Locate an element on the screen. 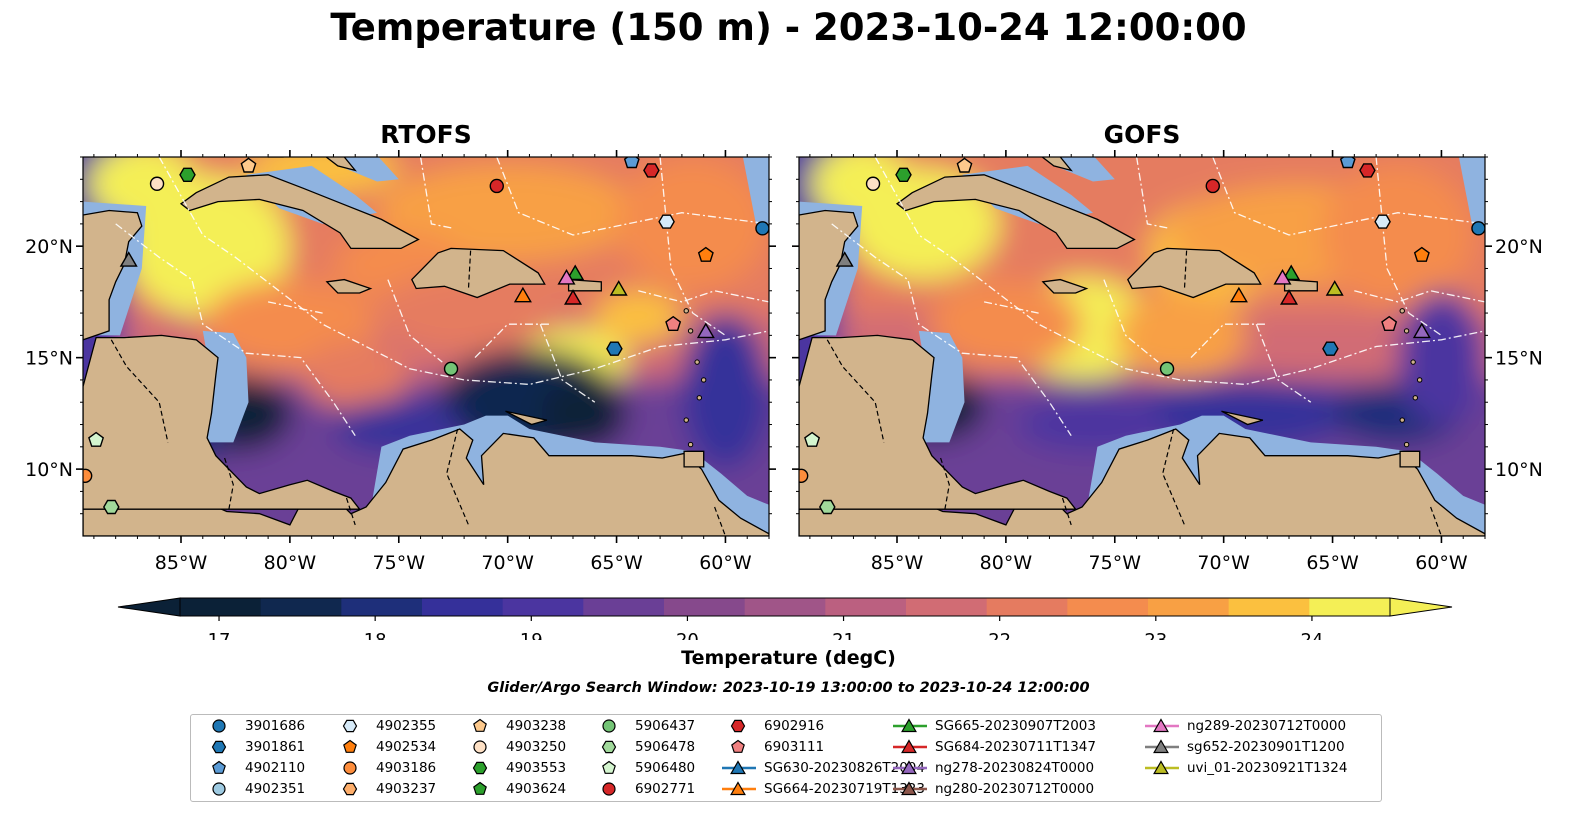  legend-label: 3901686 is located at coordinates (275, 726).